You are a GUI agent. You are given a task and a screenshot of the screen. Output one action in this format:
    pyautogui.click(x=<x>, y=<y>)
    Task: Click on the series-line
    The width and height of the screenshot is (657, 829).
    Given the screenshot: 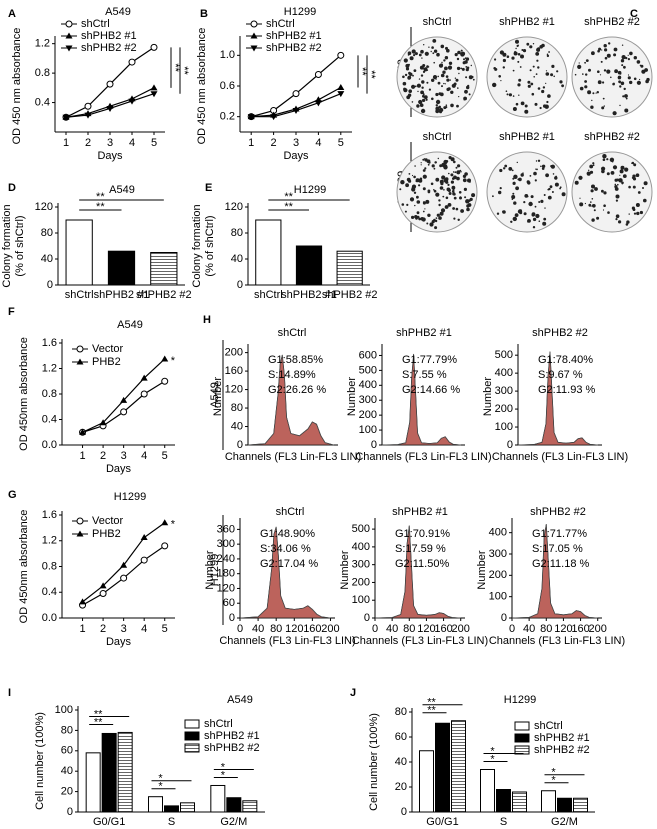 What is the action you would take?
    pyautogui.click(x=110, y=102)
    